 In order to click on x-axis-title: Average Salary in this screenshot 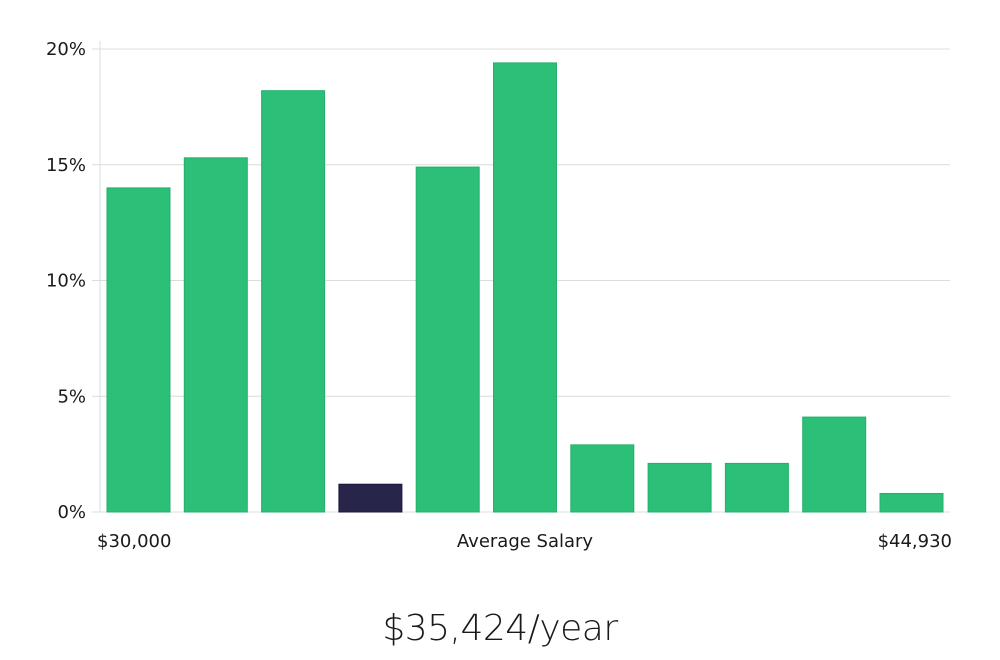, I will do `click(525, 541)`.